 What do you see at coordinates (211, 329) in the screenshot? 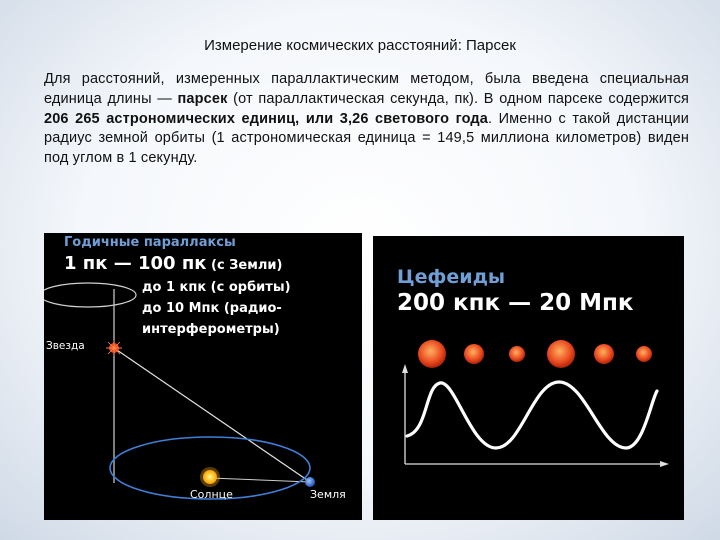
I see `parallax-line-interferometers: интерферометры)` at bounding box center [211, 329].